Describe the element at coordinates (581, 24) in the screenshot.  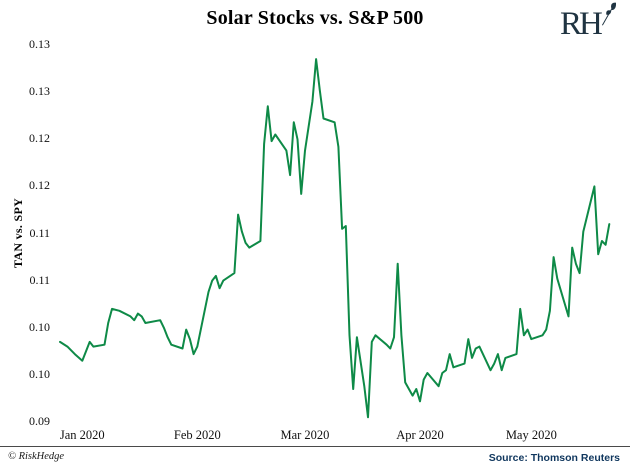
I see `logo-text: RH` at that location.